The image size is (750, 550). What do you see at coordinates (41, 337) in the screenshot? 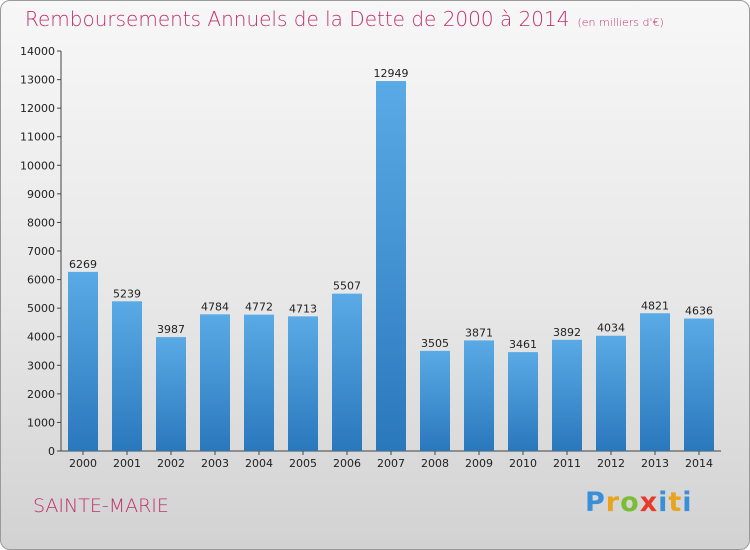
I see `y-tick-label: 4000` at bounding box center [41, 337].